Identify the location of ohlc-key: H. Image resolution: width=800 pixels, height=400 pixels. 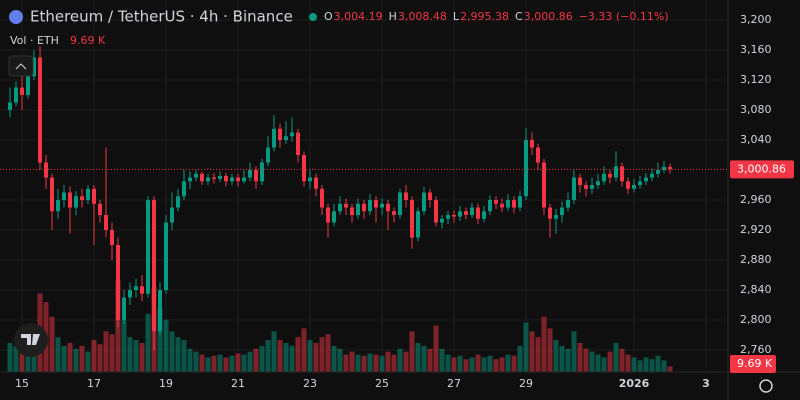
(393, 16).